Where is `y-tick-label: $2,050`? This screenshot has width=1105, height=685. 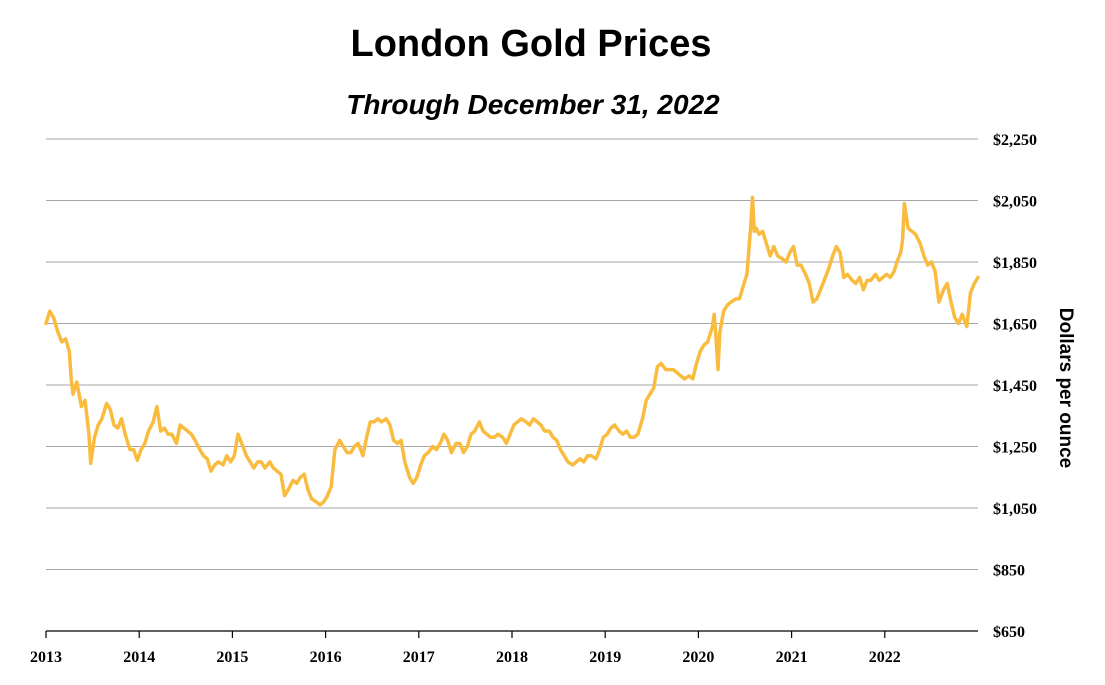
y-tick-label: $2,050 is located at coordinates (1015, 202).